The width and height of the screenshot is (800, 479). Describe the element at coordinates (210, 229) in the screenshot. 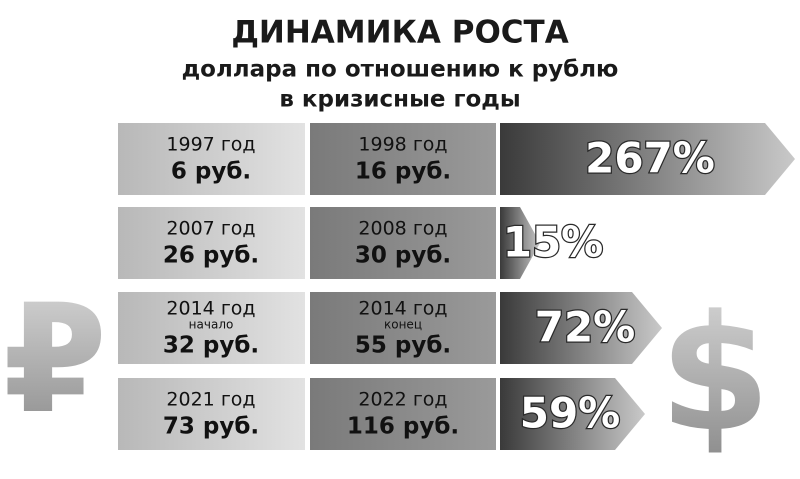

I see `year: 2007 год` at that location.